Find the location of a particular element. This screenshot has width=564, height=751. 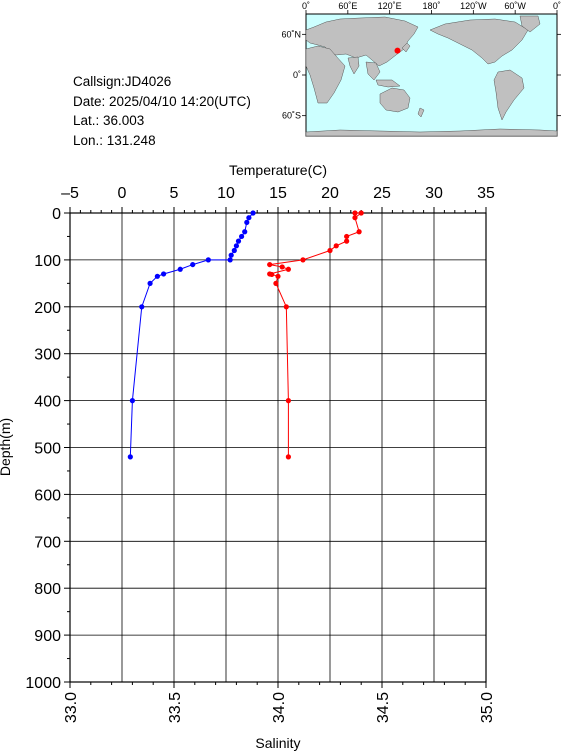

salinity-tick-label: 34.0 is located at coordinates (279, 707).